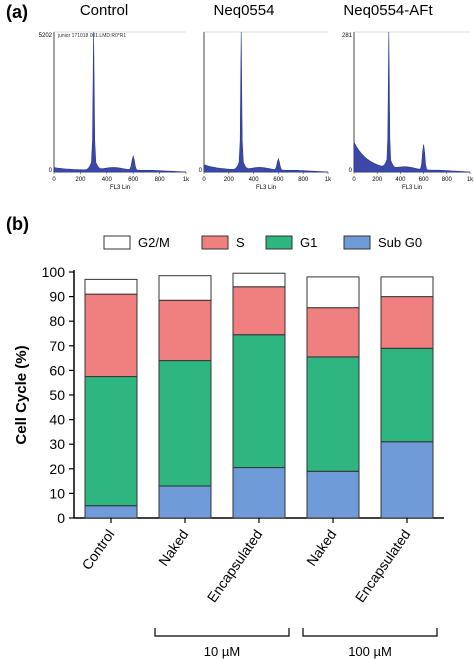 The height and width of the screenshot is (659, 474). What do you see at coordinates (57, 321) in the screenshot?
I see `y-tick-label: 80` at bounding box center [57, 321].